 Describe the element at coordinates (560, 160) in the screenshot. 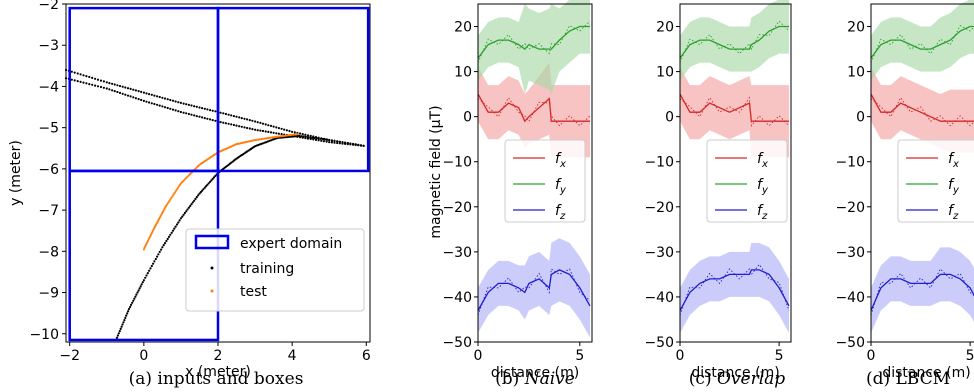

I see `legend-label: fx` at that location.